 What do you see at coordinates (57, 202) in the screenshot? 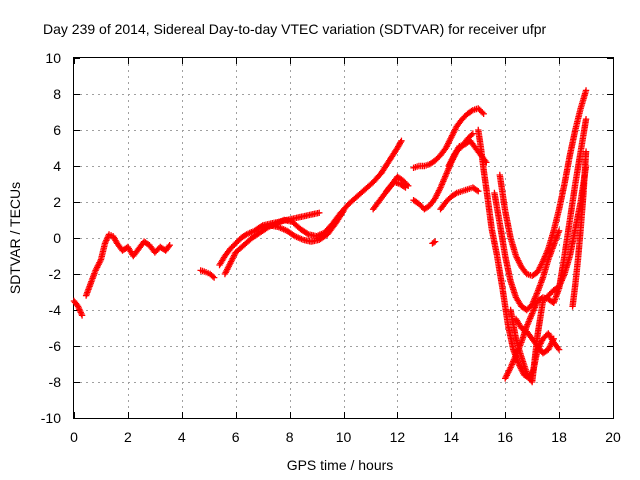
I see `y-tick-label: 2` at bounding box center [57, 202].